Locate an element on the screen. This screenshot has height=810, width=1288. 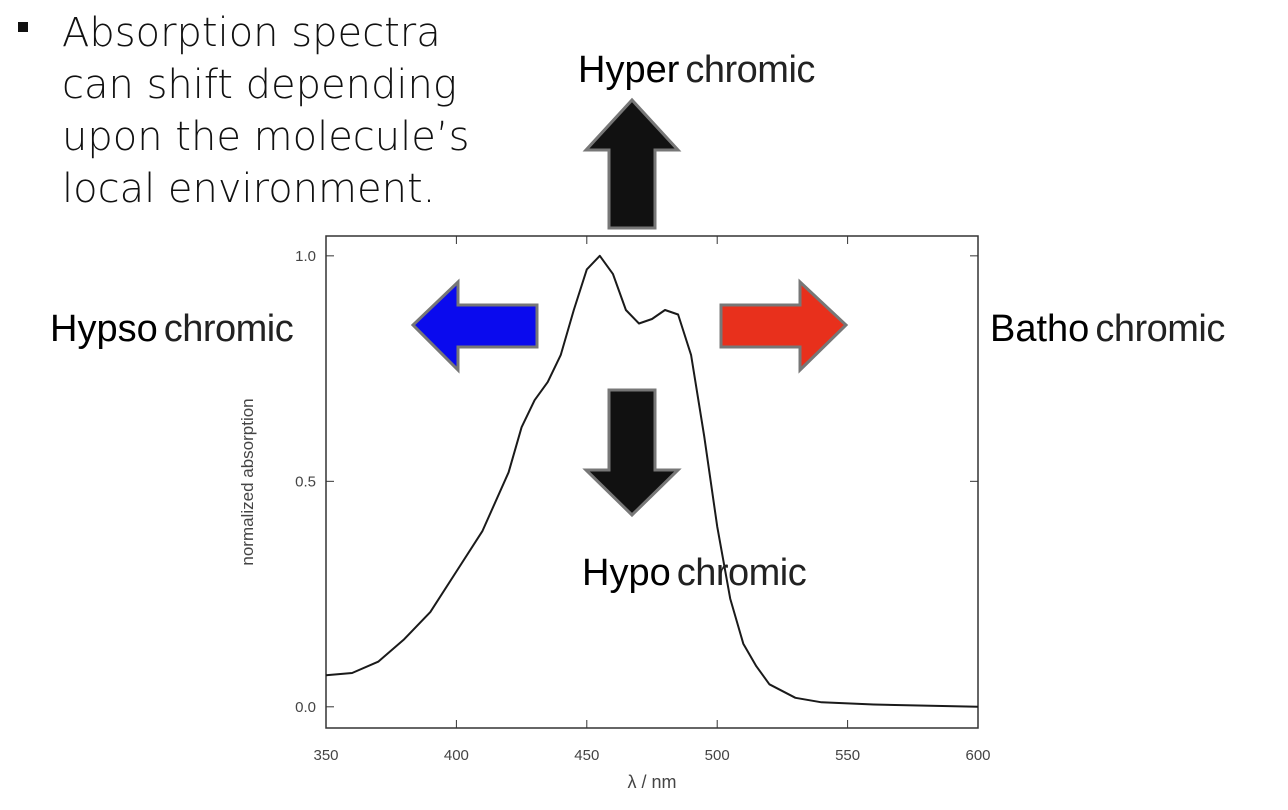
y-tick-label: 0.5 is located at coordinates (305, 481).